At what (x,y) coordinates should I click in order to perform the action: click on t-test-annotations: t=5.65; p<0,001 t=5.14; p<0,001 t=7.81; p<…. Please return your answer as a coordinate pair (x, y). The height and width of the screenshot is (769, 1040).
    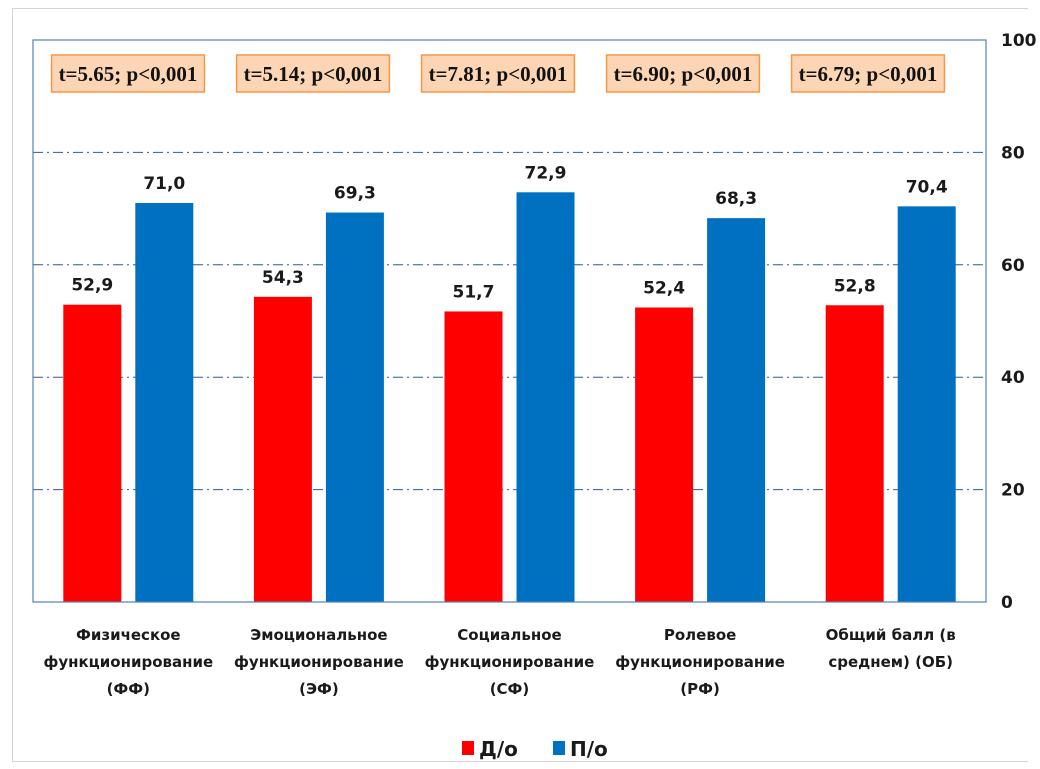
    Looking at the image, I should click on (498, 73).